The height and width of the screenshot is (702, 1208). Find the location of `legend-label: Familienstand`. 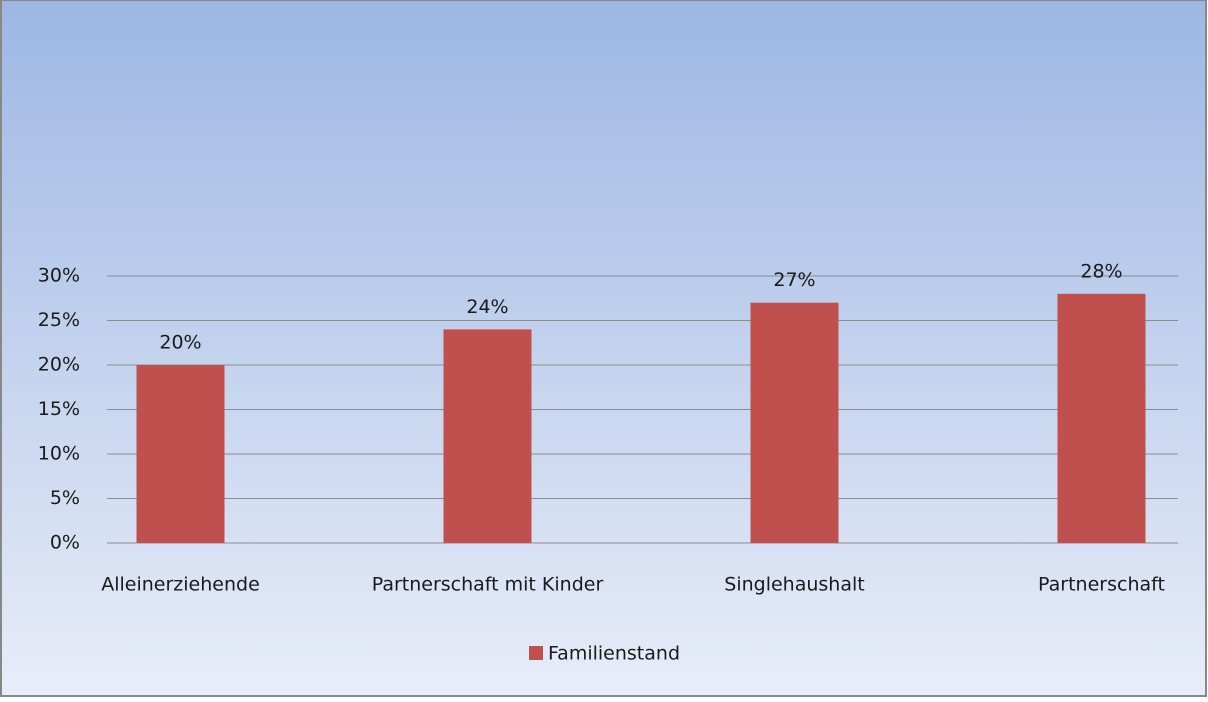

legend-label: Familienstand is located at coordinates (614, 654).